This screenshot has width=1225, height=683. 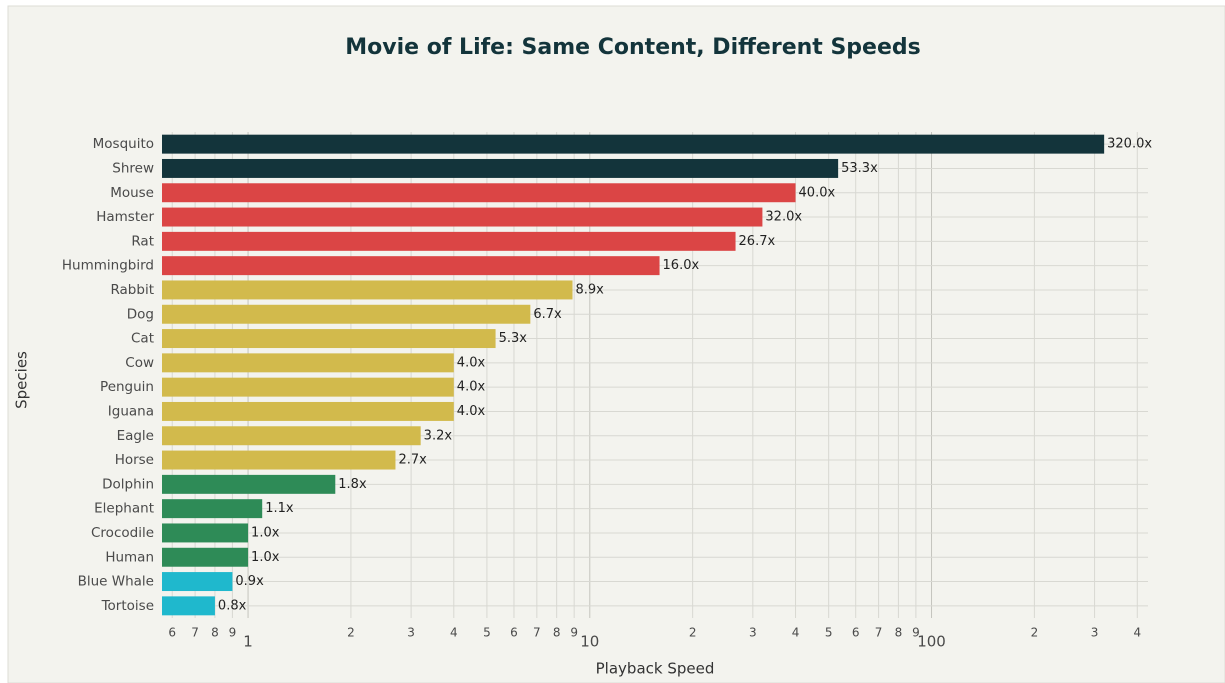 I want to click on y-tick-label: Cow, so click(x=139, y=363).